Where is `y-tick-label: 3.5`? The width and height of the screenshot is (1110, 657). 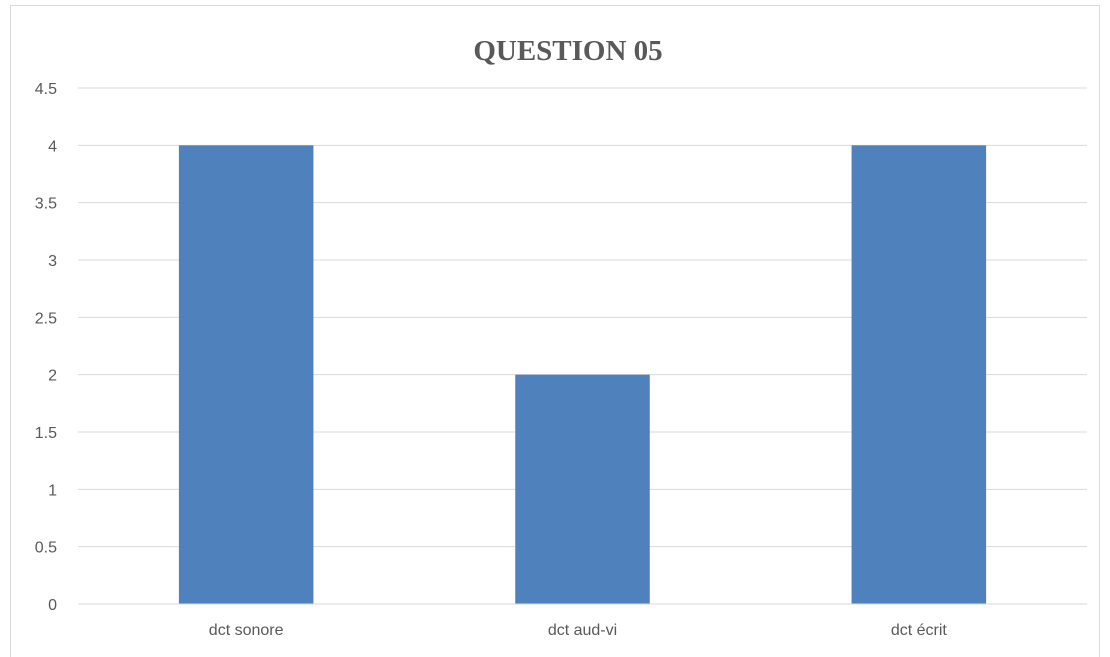
y-tick-label: 3.5 is located at coordinates (46, 204).